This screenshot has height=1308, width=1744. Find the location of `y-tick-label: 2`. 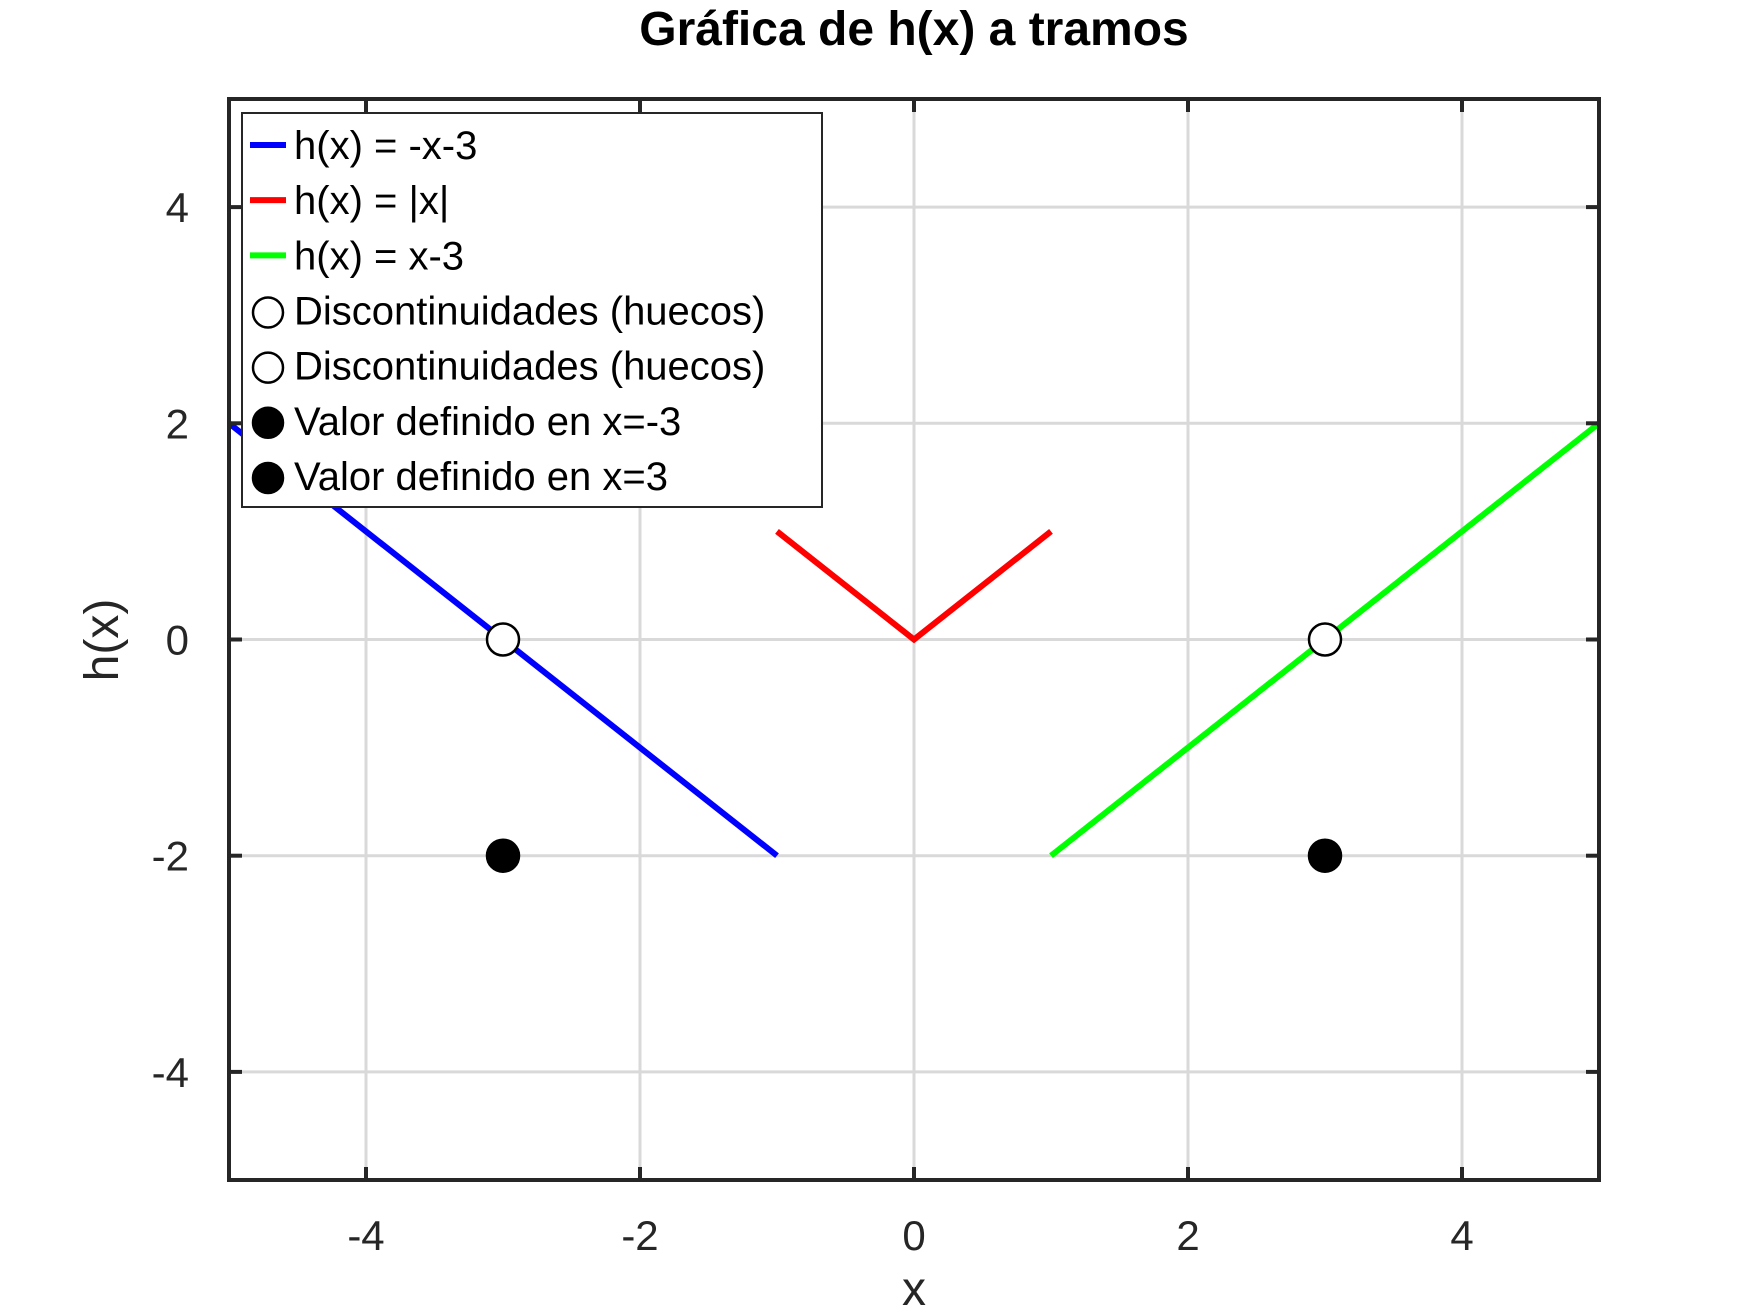

y-tick-label: 2 is located at coordinates (177, 423).